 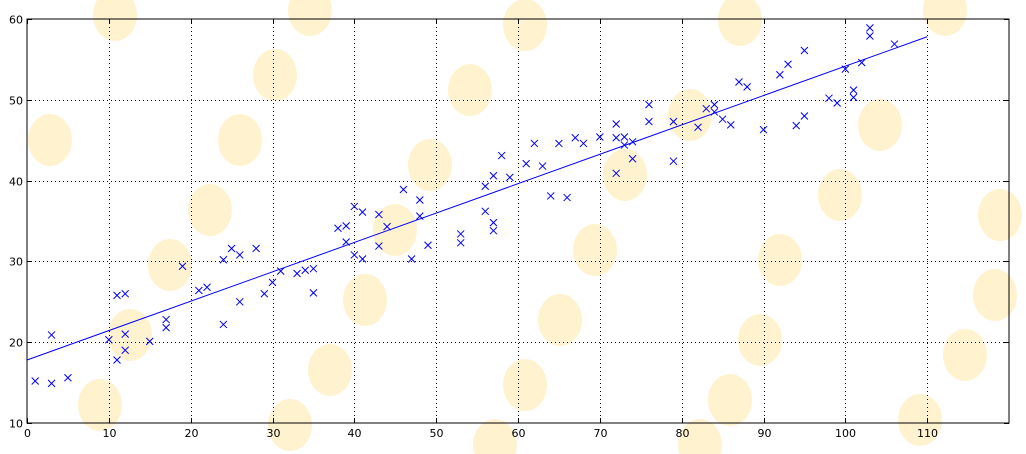 I want to click on x-tick-label: 100, so click(x=845, y=433).